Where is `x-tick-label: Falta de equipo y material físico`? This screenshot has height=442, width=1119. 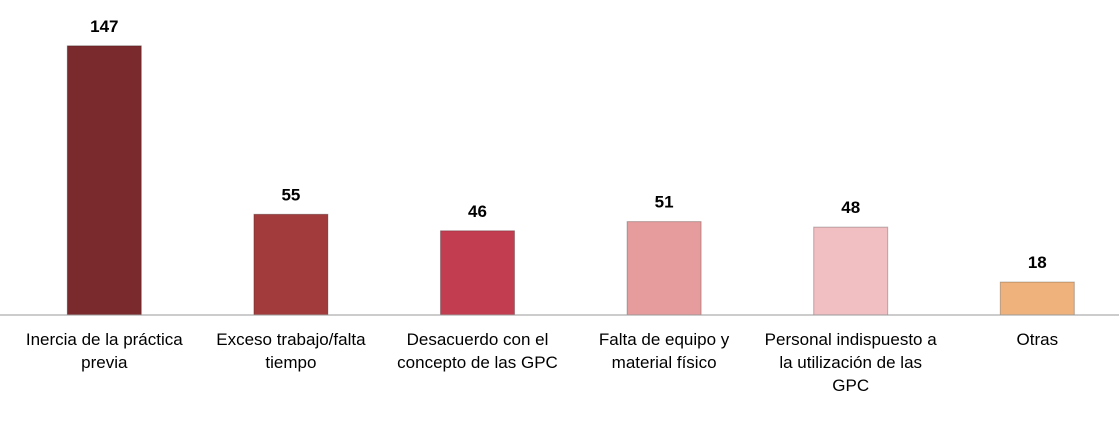 x-tick-label: Falta de equipo y material físico is located at coordinates (664, 351).